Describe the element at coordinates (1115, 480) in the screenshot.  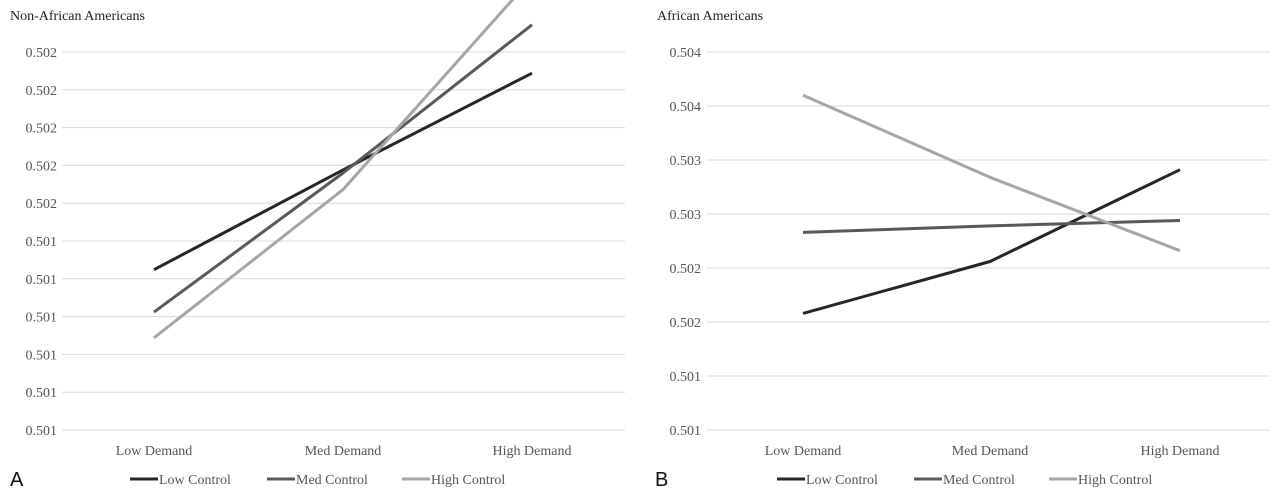
I see `panel-b-legend-label-high-control: High Control` at that location.